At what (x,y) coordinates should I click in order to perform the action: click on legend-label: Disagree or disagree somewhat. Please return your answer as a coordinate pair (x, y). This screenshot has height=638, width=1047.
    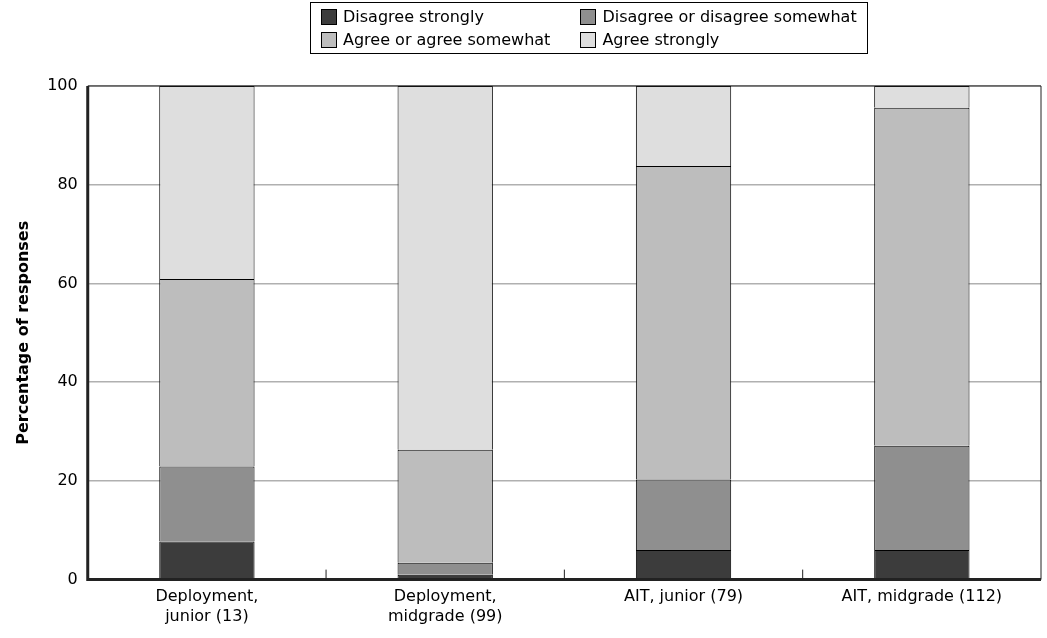
    Looking at the image, I should click on (729, 16).